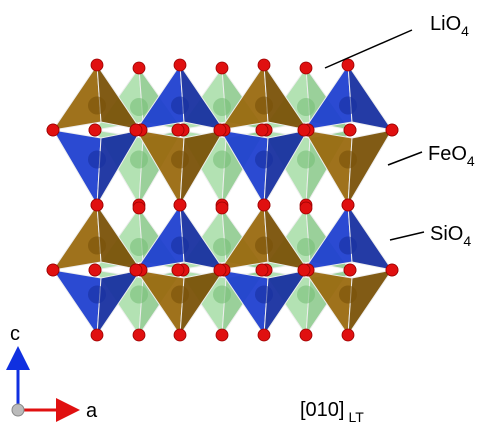  Describe the element at coordinates (356, 416) in the screenshot. I see `view-sub: LT` at that location.